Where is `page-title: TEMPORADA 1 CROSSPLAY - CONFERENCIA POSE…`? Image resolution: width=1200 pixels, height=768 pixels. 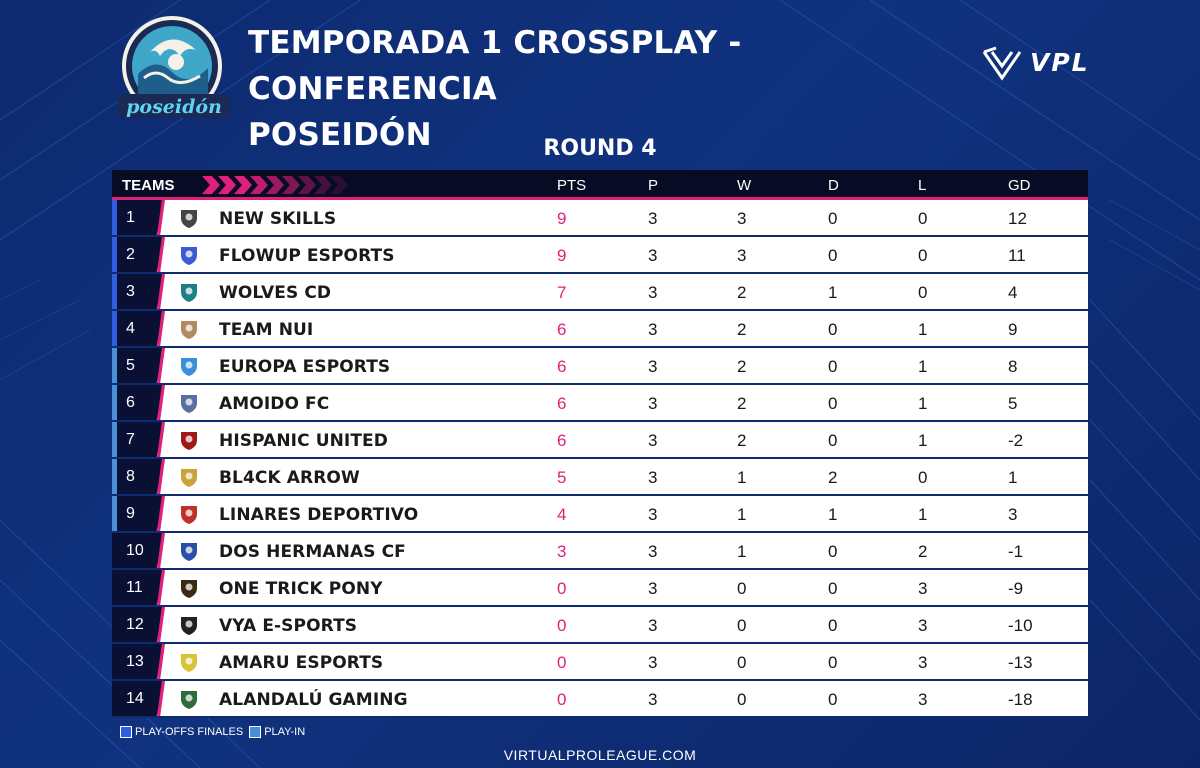
page-title: TEMPORADA 1 CROSSPLAY - CONFERENCIA POSE… is located at coordinates (608, 89).